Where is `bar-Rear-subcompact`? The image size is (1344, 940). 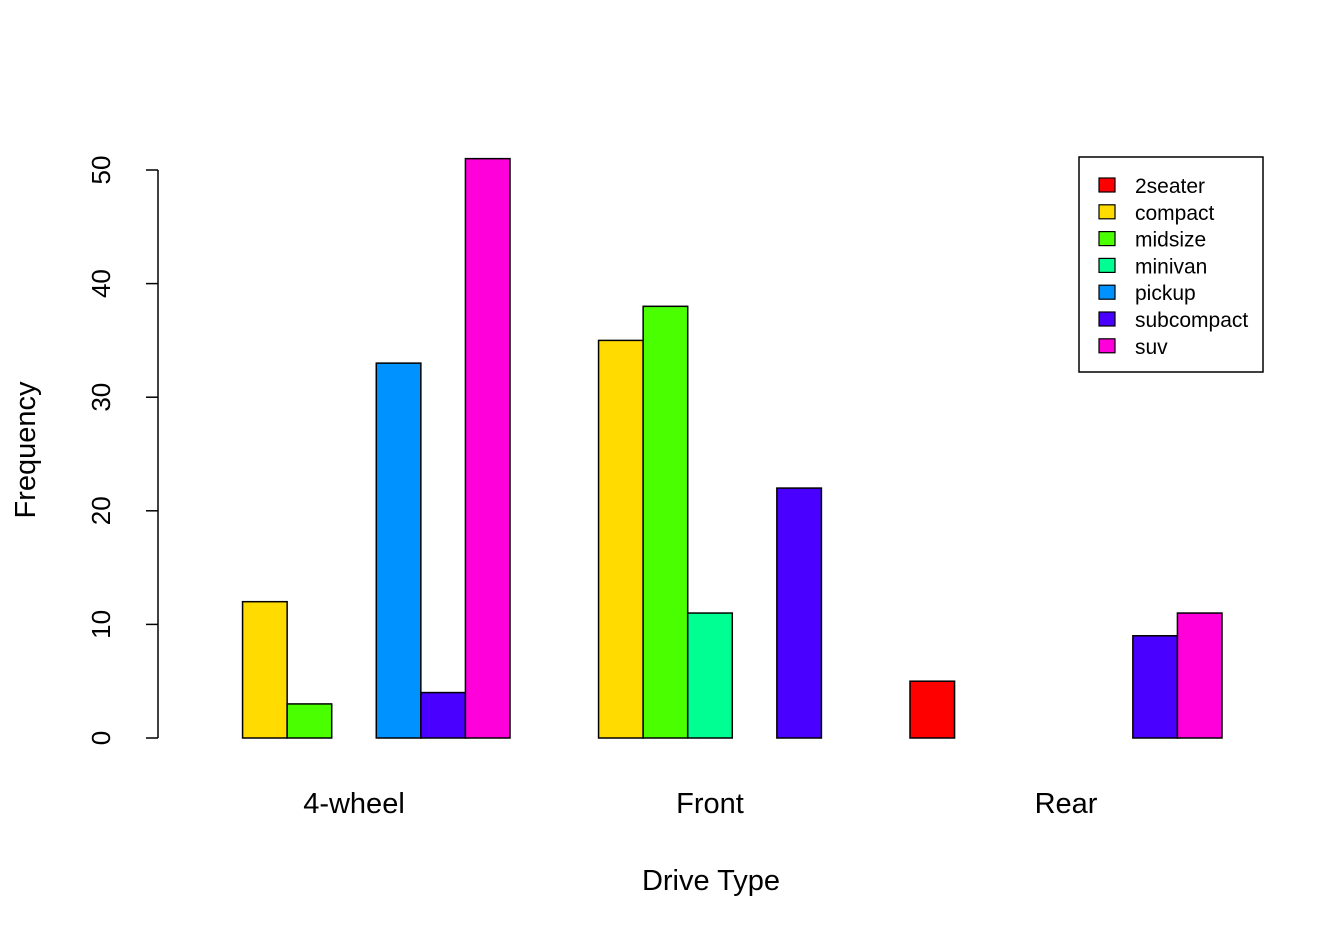
bar-Rear-subcompact is located at coordinates (1155, 687).